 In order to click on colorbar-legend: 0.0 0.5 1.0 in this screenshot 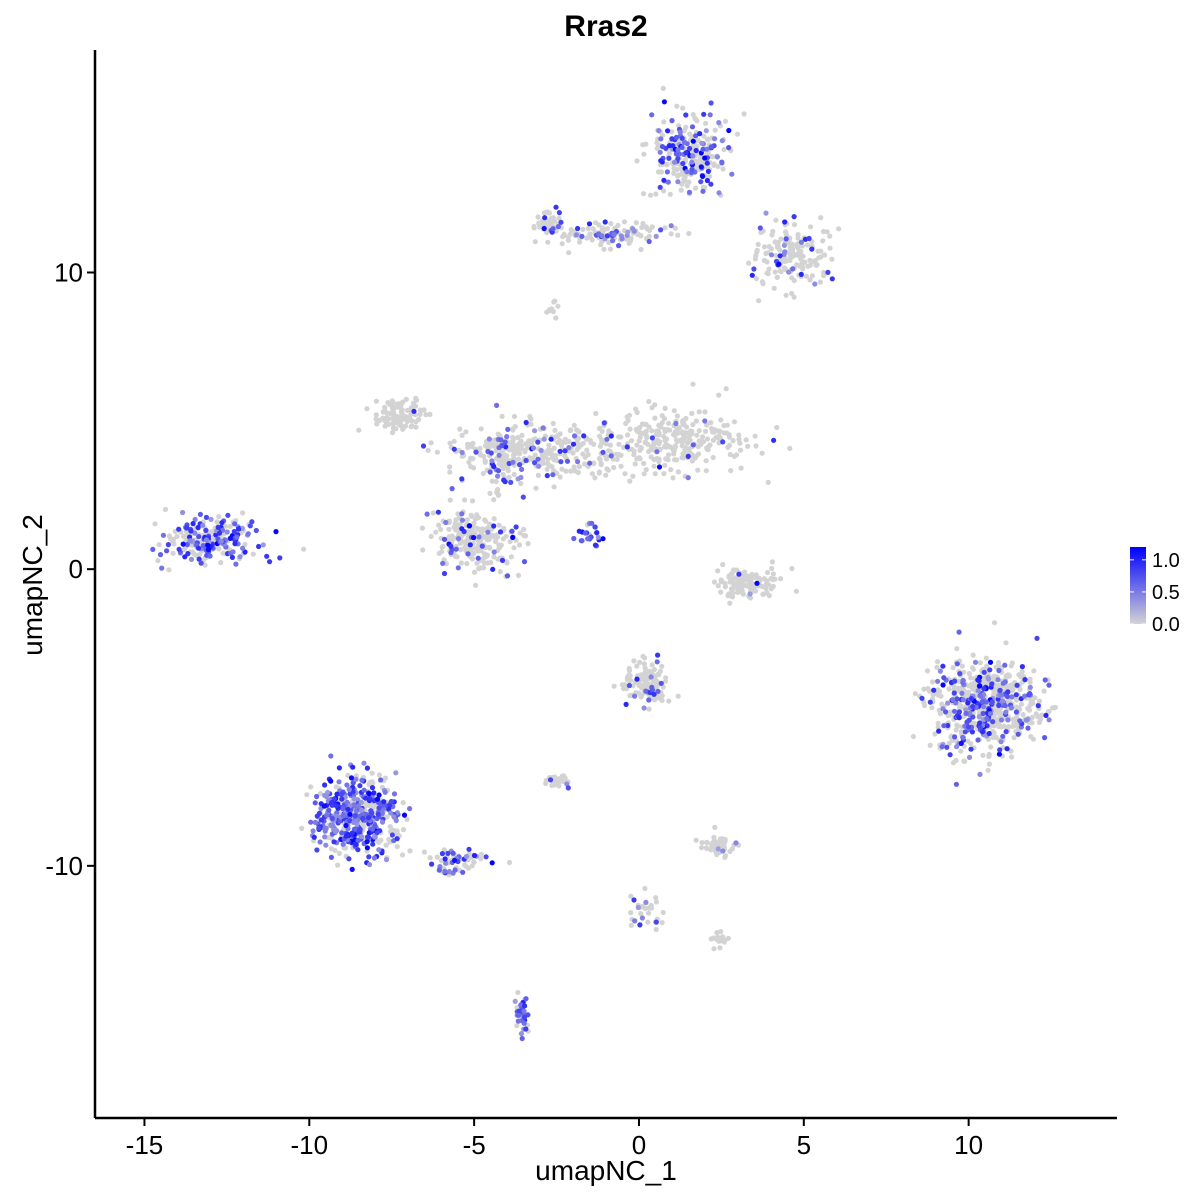, I will do `click(1155, 591)`.